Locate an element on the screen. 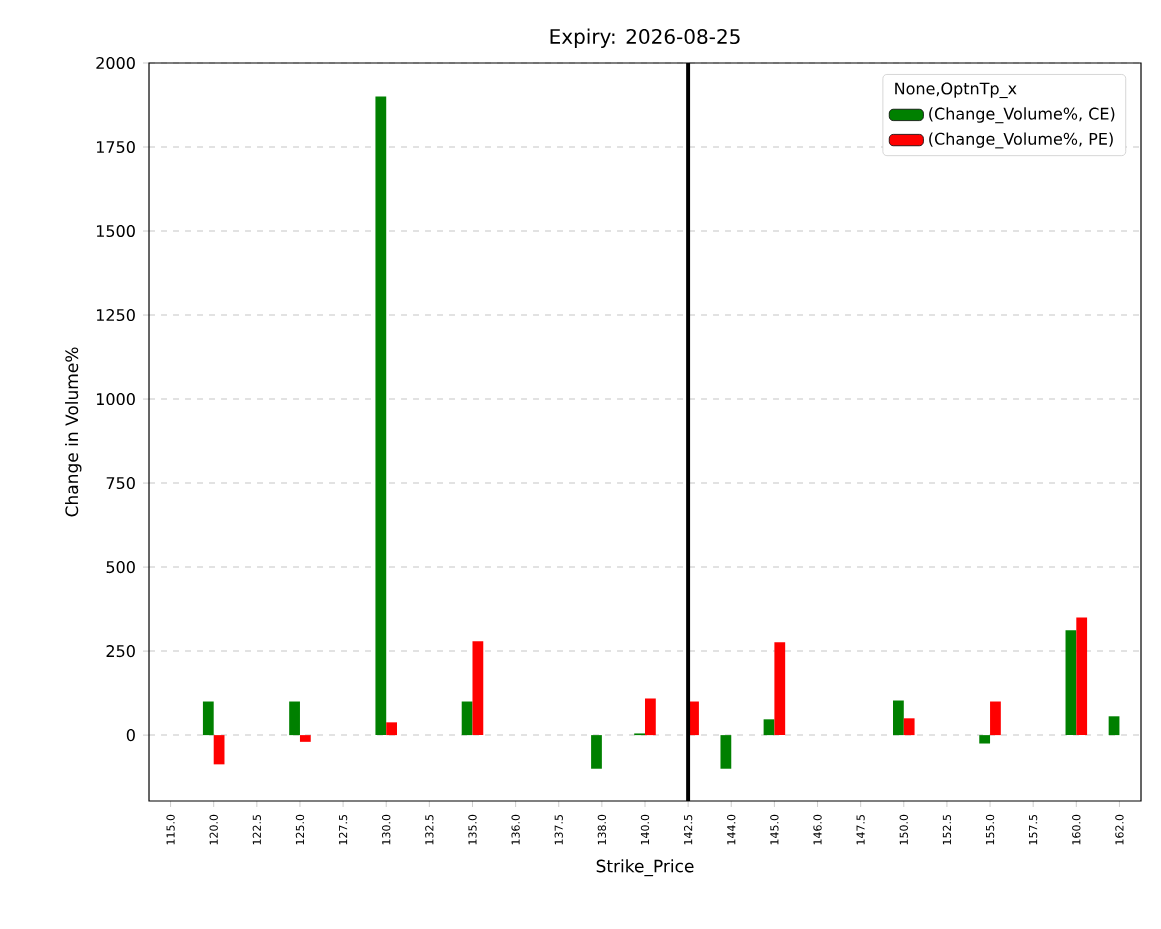 The width and height of the screenshot is (1161, 929). legend-label: (Change_Volume%, PE) is located at coordinates (1021, 140).